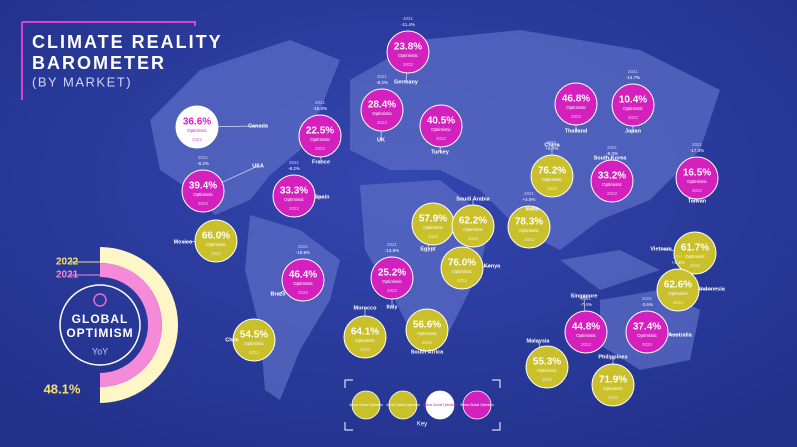 This screenshot has height=447, width=797. Describe the element at coordinates (576, 131) in the screenshot. I see `market-name: Thailand` at that location.